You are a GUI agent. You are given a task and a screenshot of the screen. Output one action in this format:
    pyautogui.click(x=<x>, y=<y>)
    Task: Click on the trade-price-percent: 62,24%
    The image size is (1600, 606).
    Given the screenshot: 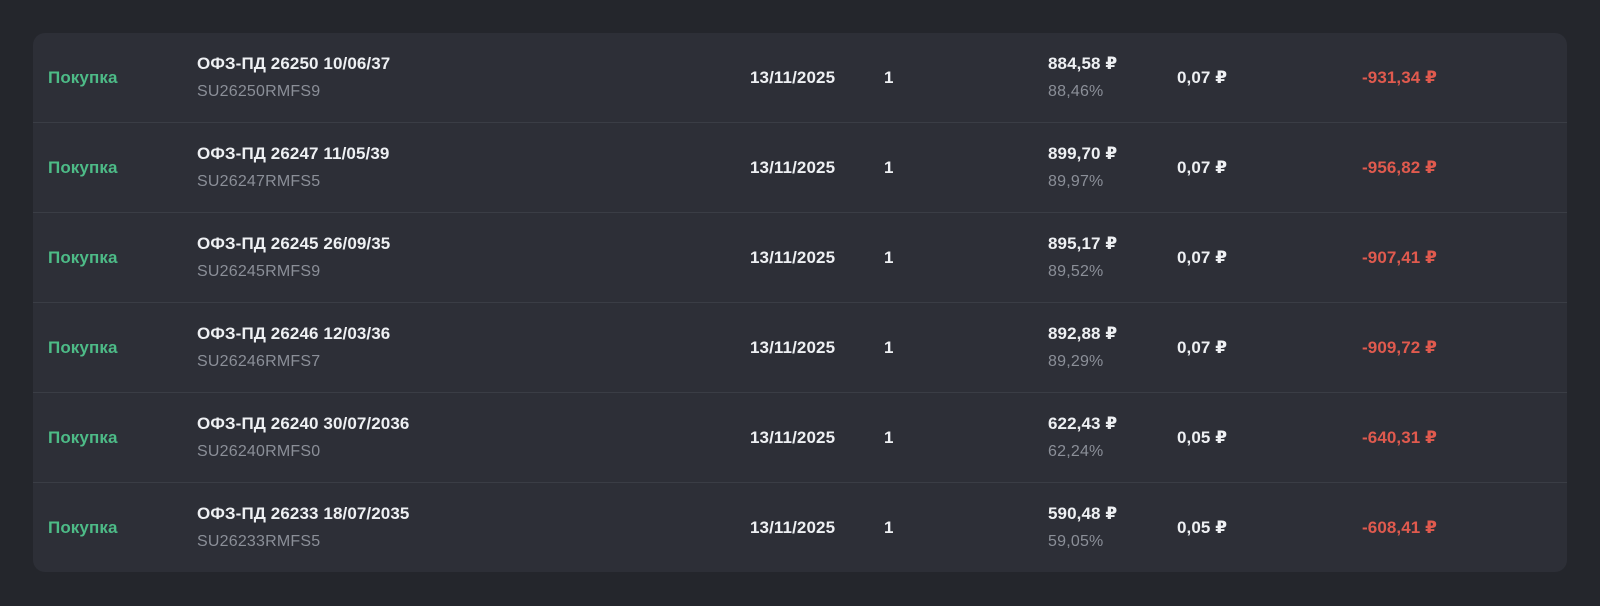 What is the action you would take?
    pyautogui.click(x=1076, y=451)
    